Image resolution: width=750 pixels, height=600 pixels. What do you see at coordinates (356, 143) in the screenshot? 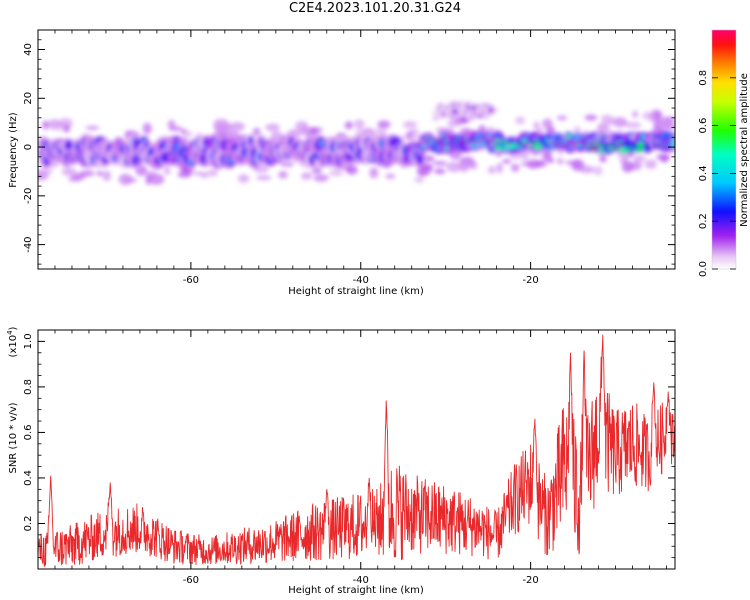
I see `spectrogram-image` at bounding box center [356, 143].